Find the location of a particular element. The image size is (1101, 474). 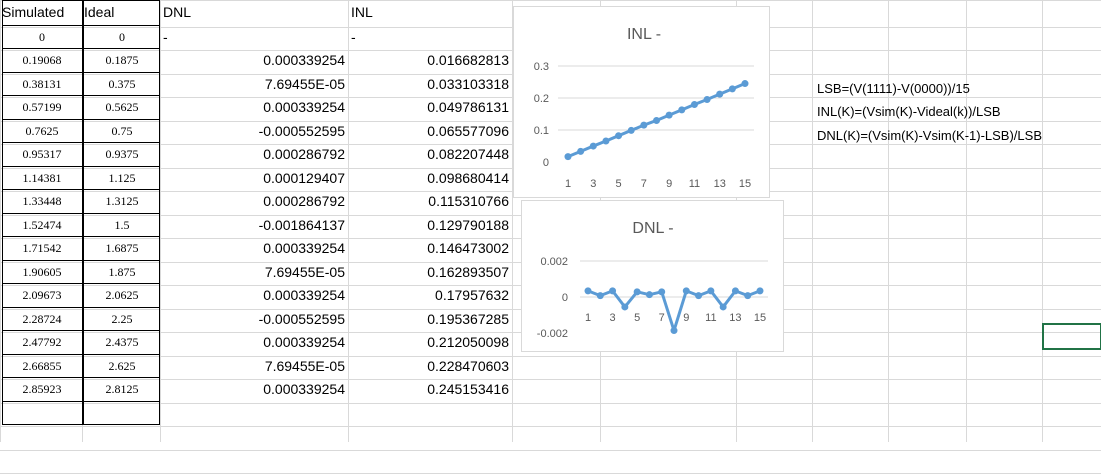

simulated-cell: 2.85923 is located at coordinates (42, 389).